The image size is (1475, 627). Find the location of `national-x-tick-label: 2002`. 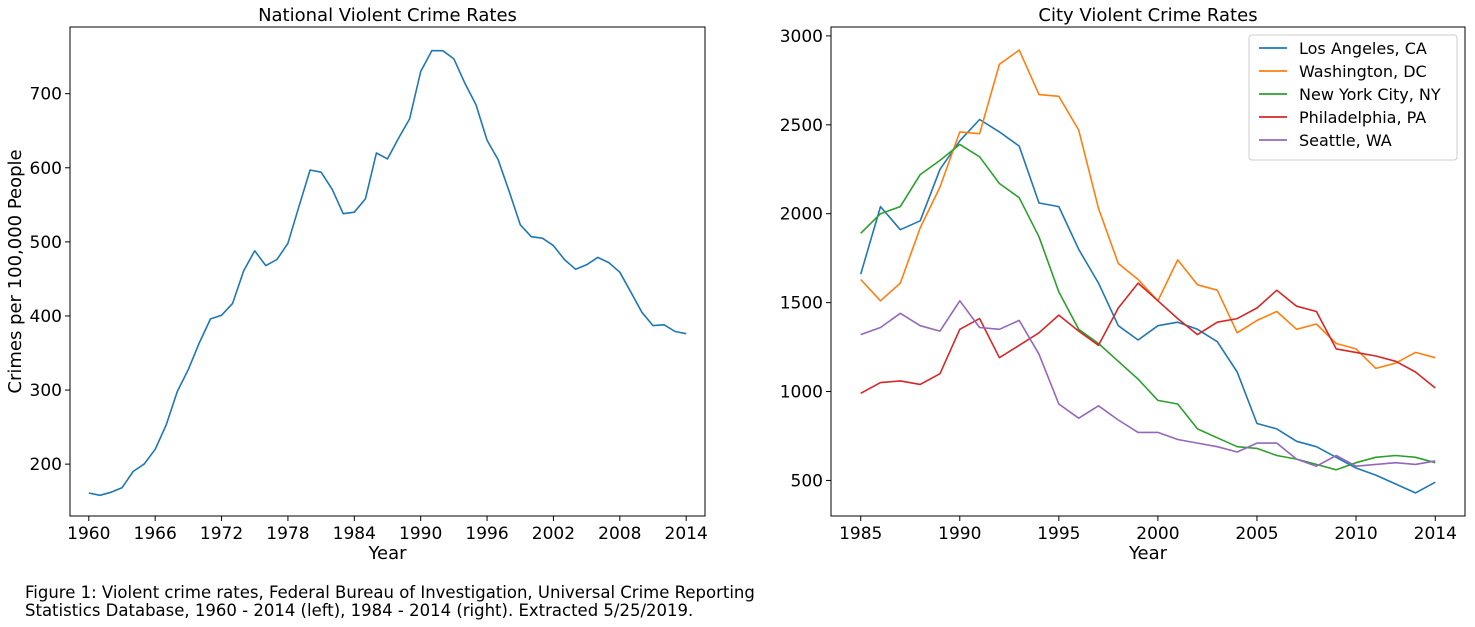

national-x-tick-label: 2002 is located at coordinates (553, 534).